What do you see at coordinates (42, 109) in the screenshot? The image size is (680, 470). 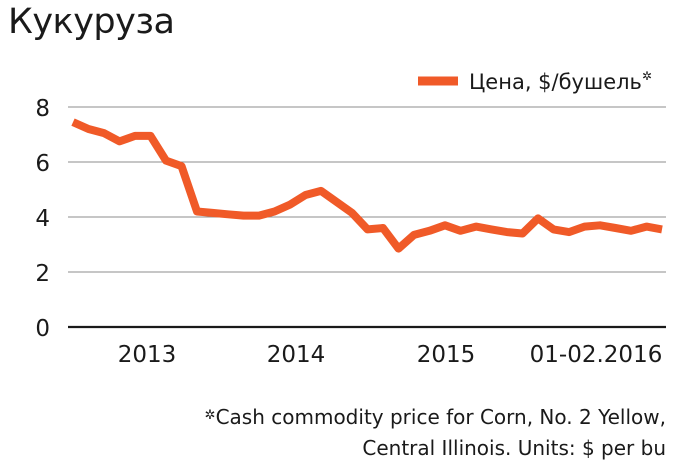 I see `y-tick-label: 8` at bounding box center [42, 109].